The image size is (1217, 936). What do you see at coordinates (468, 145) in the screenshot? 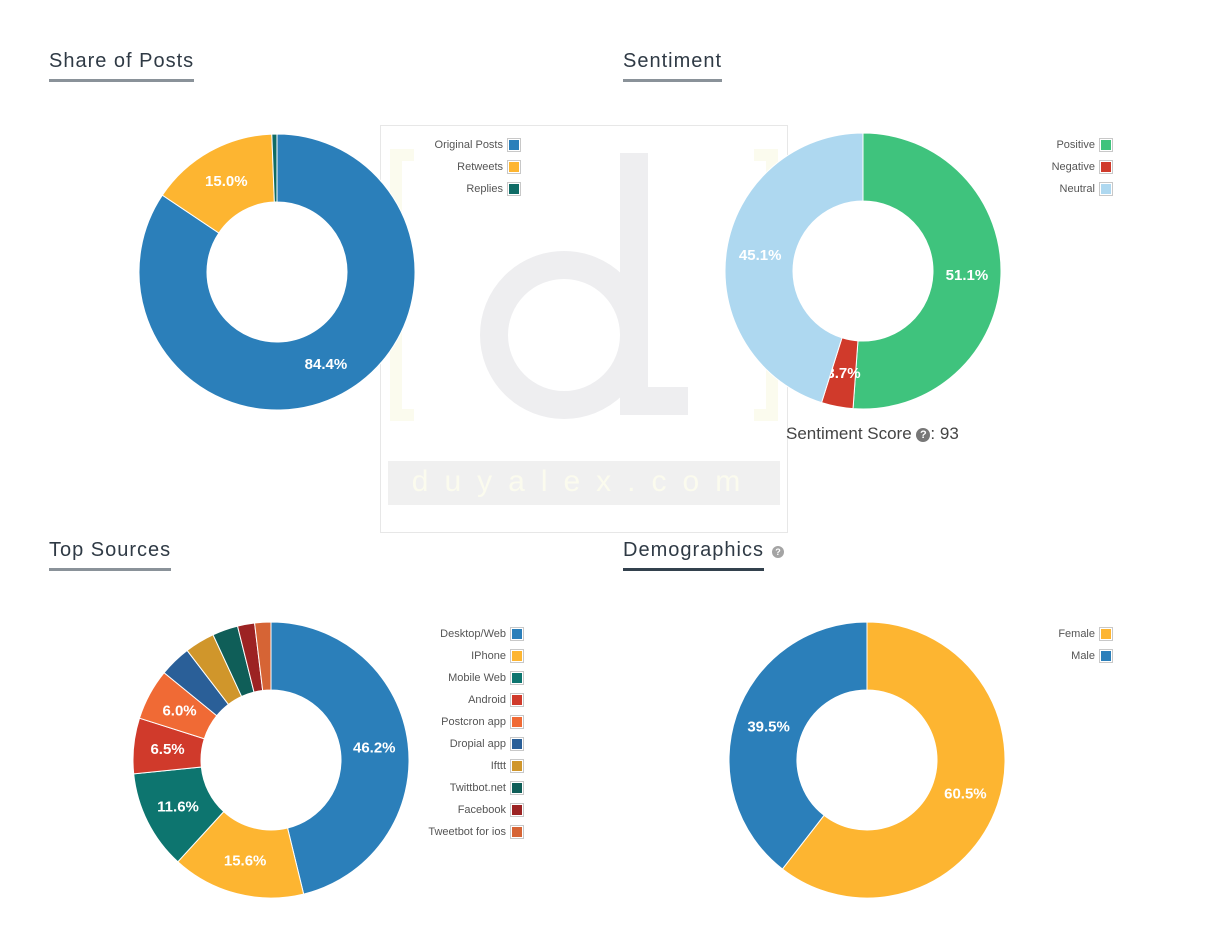
I see `legend-label: Original Posts` at bounding box center [468, 145].